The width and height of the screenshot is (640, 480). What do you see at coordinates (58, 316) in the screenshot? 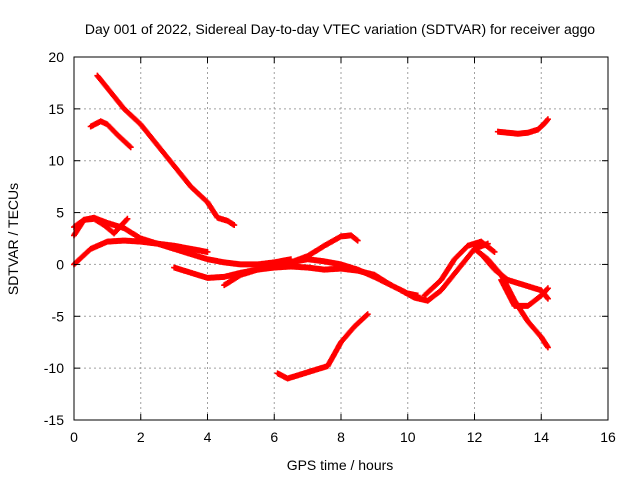
I see `y-tick-label: -5` at bounding box center [58, 316].